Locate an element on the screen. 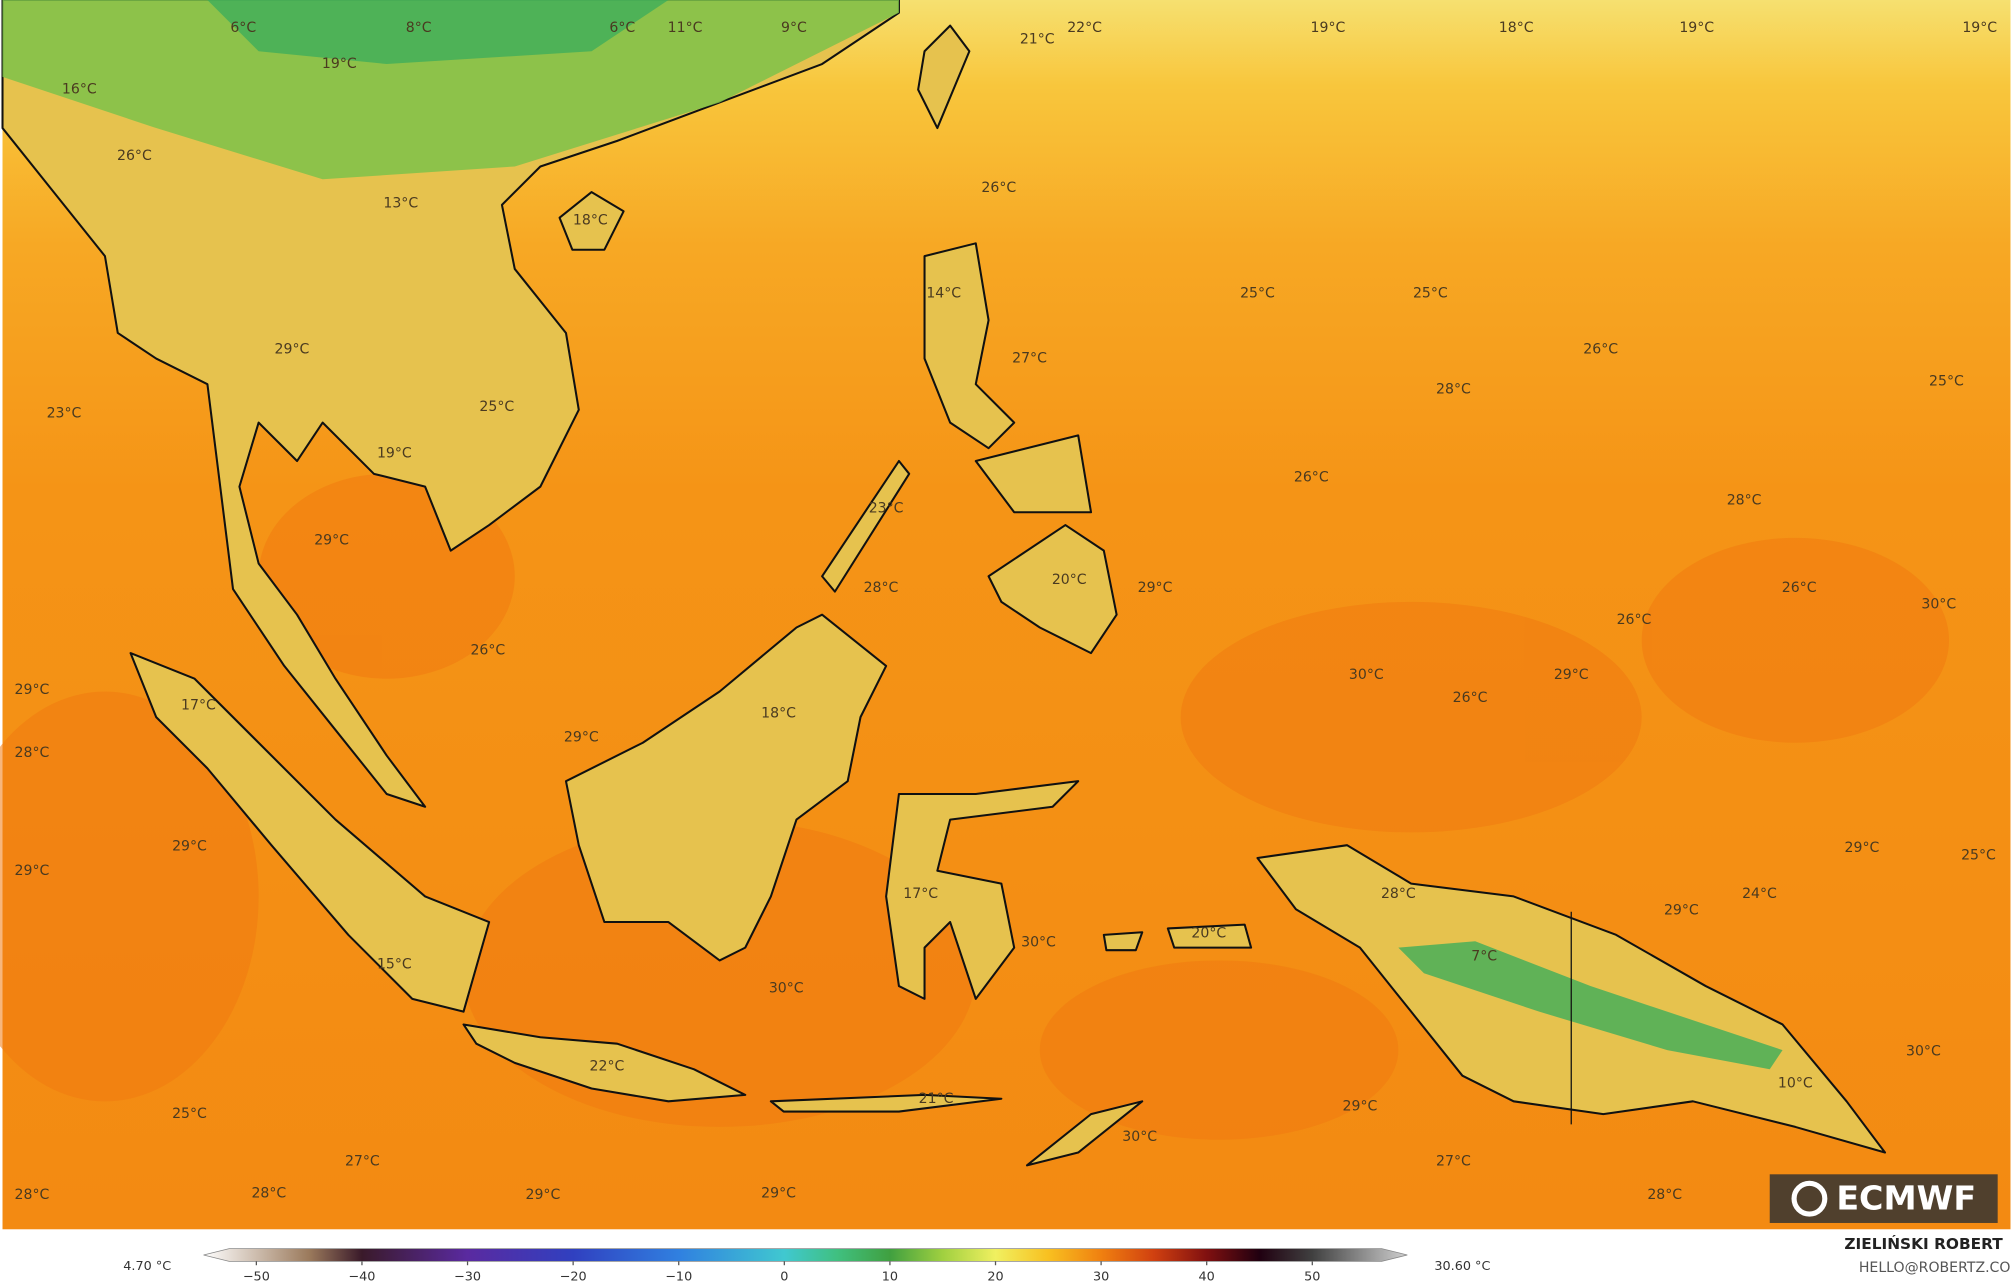  palawan is located at coordinates (866, 526).